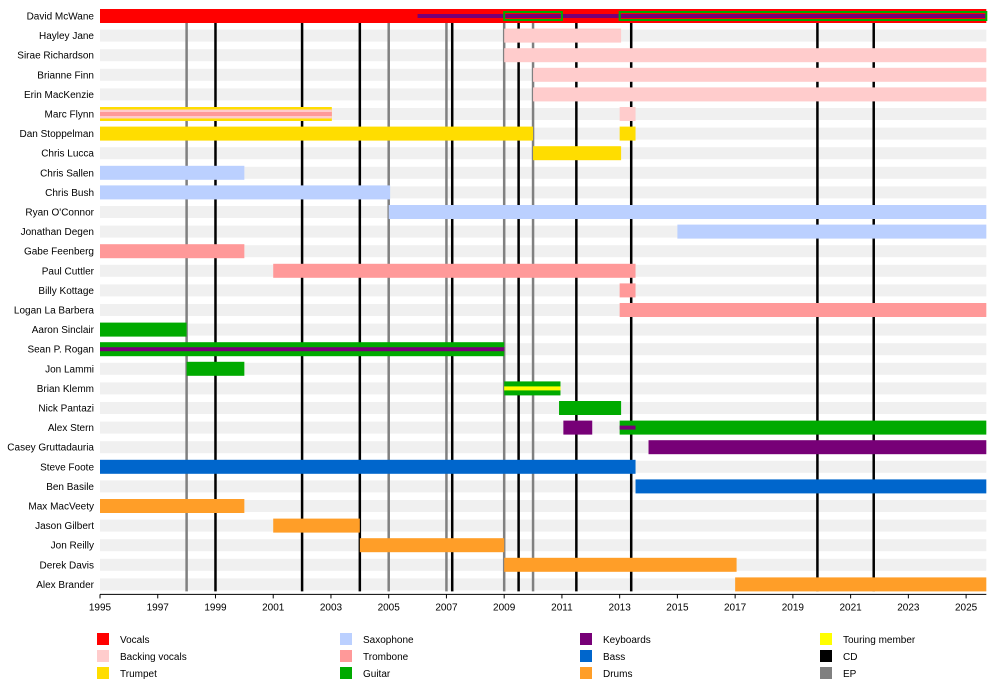 The width and height of the screenshot is (1000, 695). Describe the element at coordinates (627, 640) in the screenshot. I see `legend-label-keyboards: Keyboards` at that location.